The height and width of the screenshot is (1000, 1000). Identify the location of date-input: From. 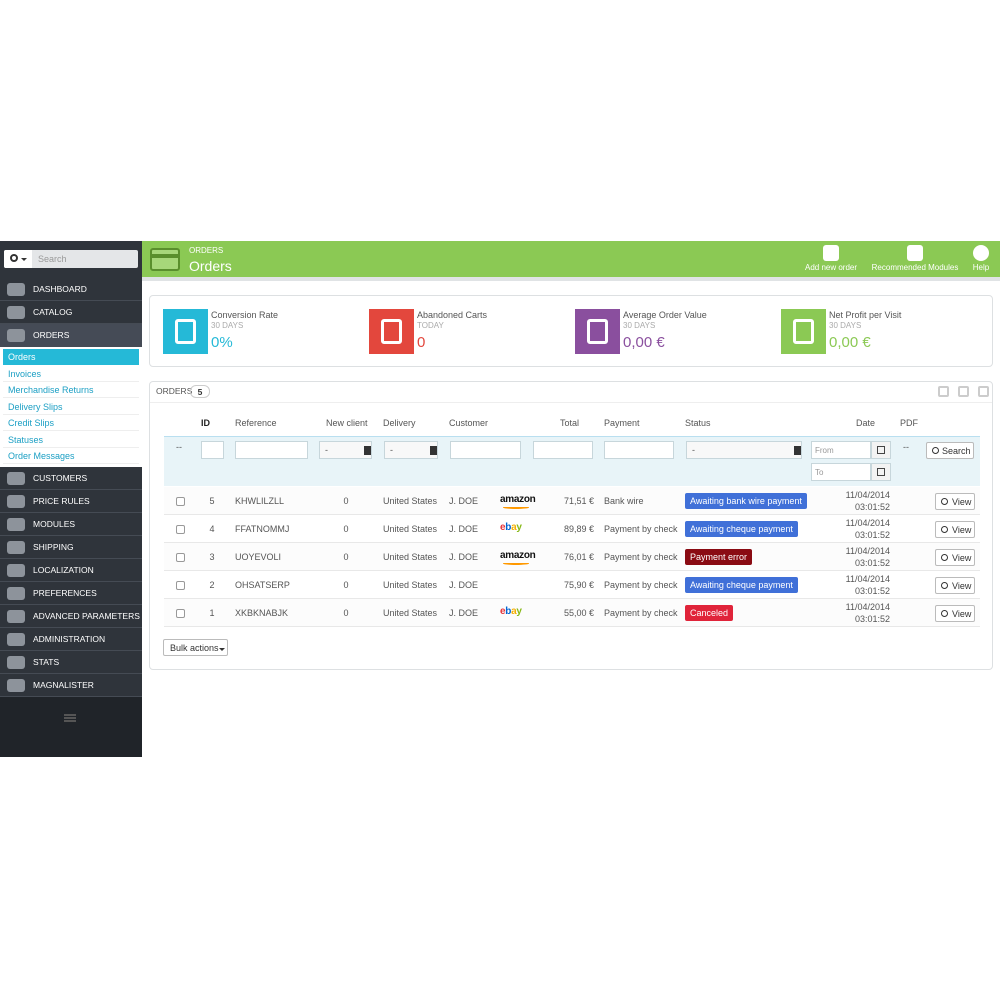
(841, 450).